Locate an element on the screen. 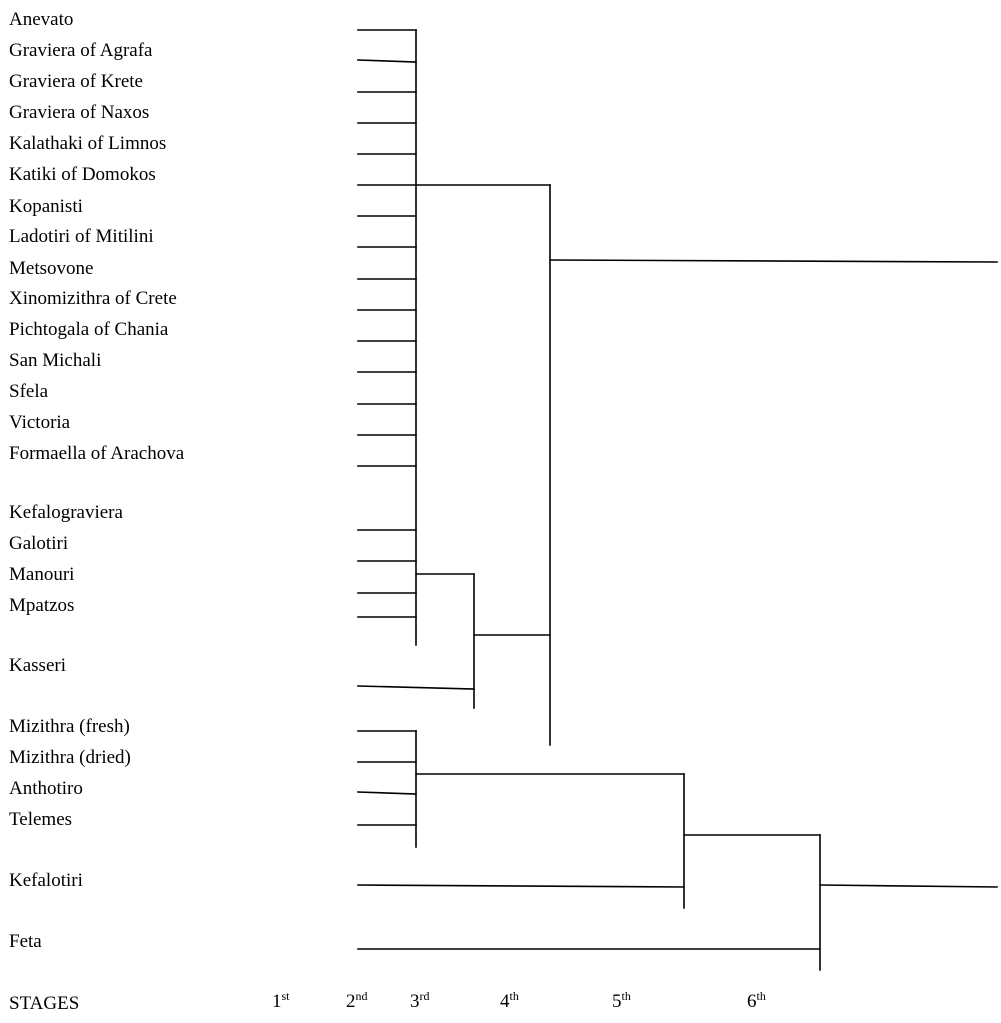 Image resolution: width=1001 pixels, height=1023 pixels. stage-3rd: 3rd is located at coordinates (420, 1002).